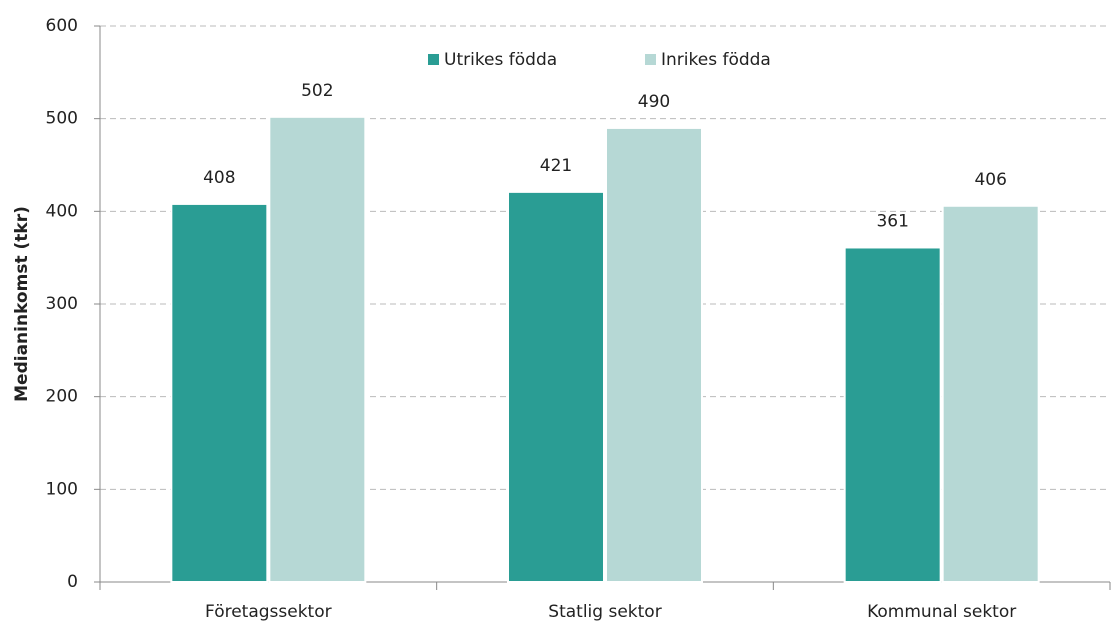 This screenshot has height=624, width=1119. Describe the element at coordinates (62, 397) in the screenshot. I see `y-tick-label: 200` at that location.